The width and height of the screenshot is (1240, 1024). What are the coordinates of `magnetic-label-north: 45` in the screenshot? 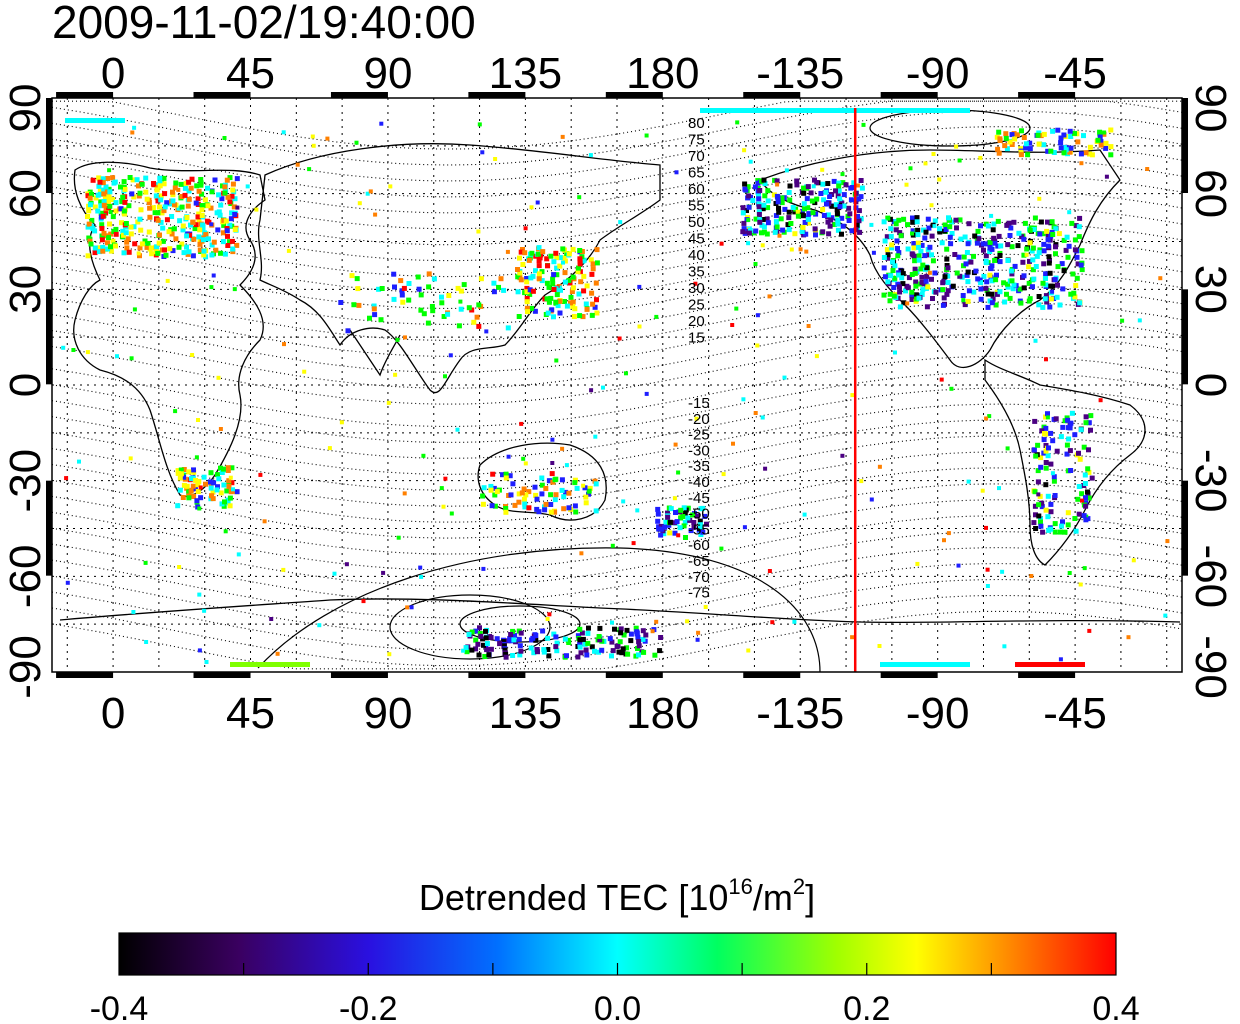 It's located at (696, 239).